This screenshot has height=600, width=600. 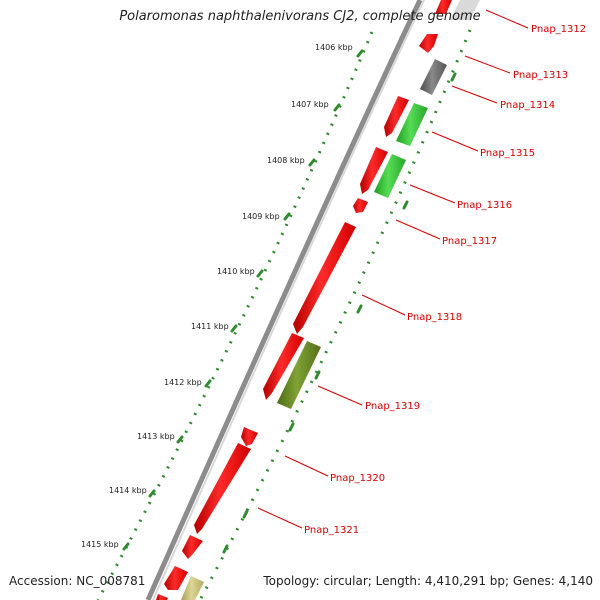 I want to click on gene-pnap-1319-red, so click(x=283, y=366).